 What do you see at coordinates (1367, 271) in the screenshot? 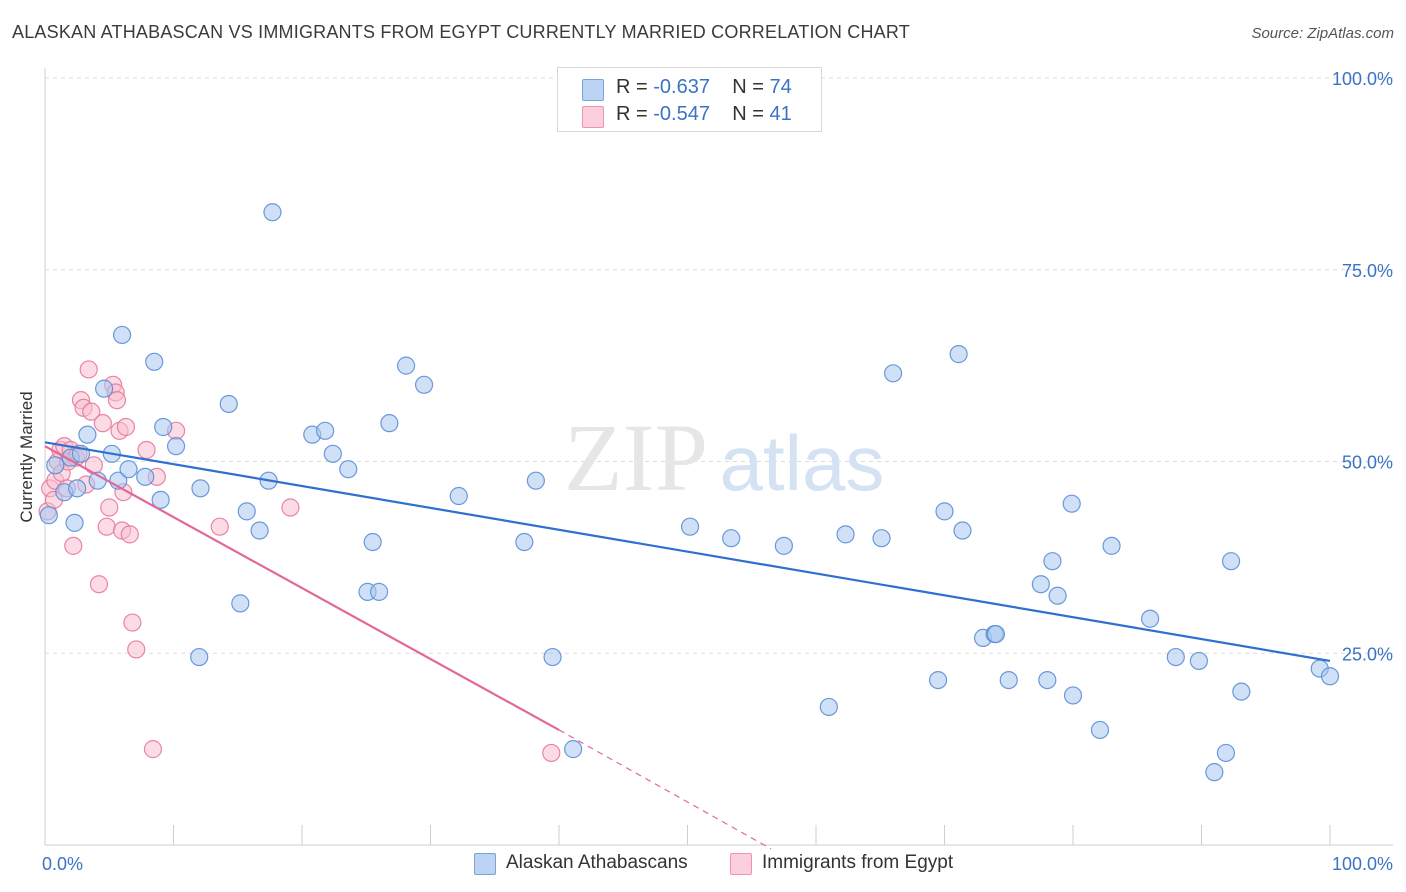
I see `y-tick-label: 75.0%` at bounding box center [1367, 271].